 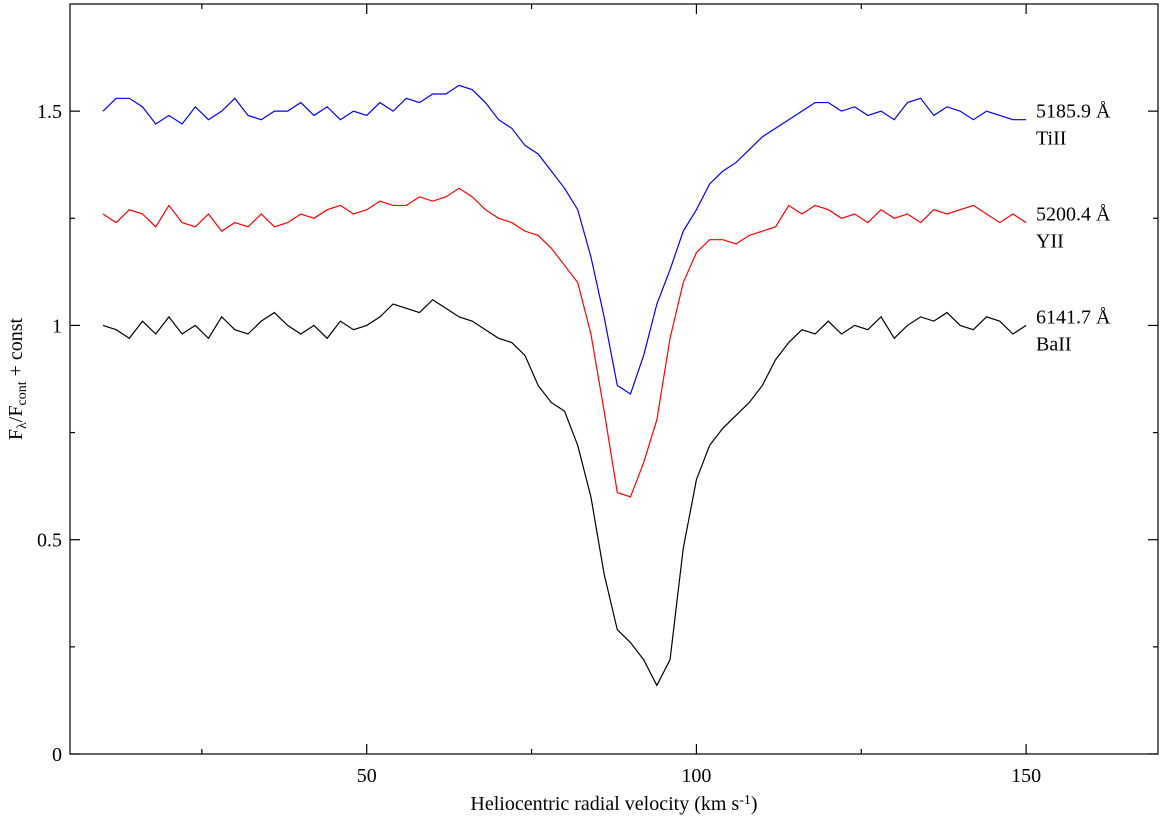 What do you see at coordinates (1073, 112) in the screenshot?
I see `line-wavelength-label: 5185.9 Å` at bounding box center [1073, 112].